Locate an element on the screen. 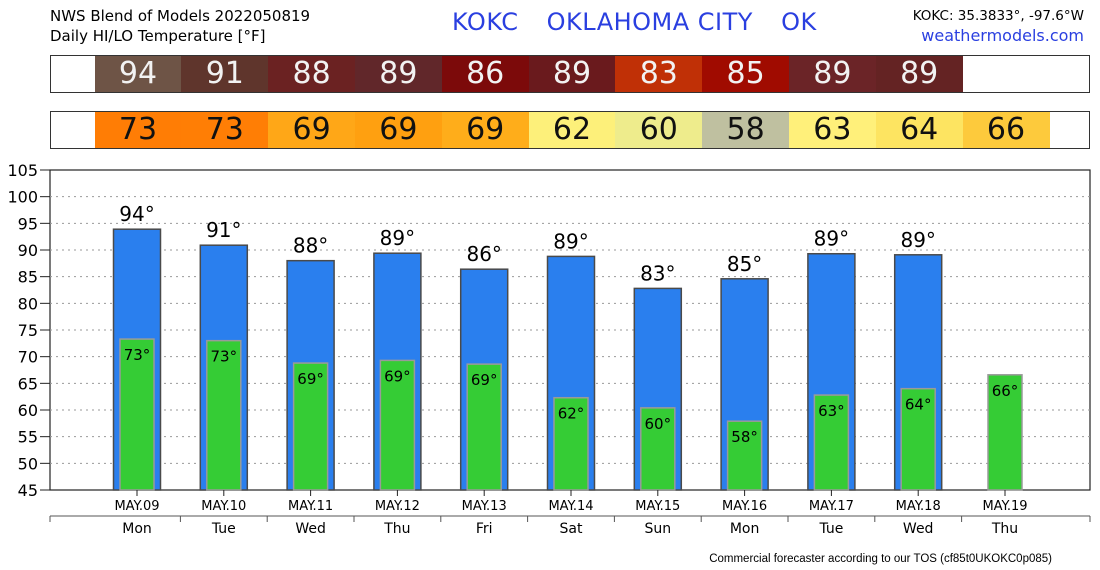 Image resolution: width=1100 pixels, height=570 pixels. station-coords: KOKC: 35.3833°, -97.6°W is located at coordinates (998, 16).